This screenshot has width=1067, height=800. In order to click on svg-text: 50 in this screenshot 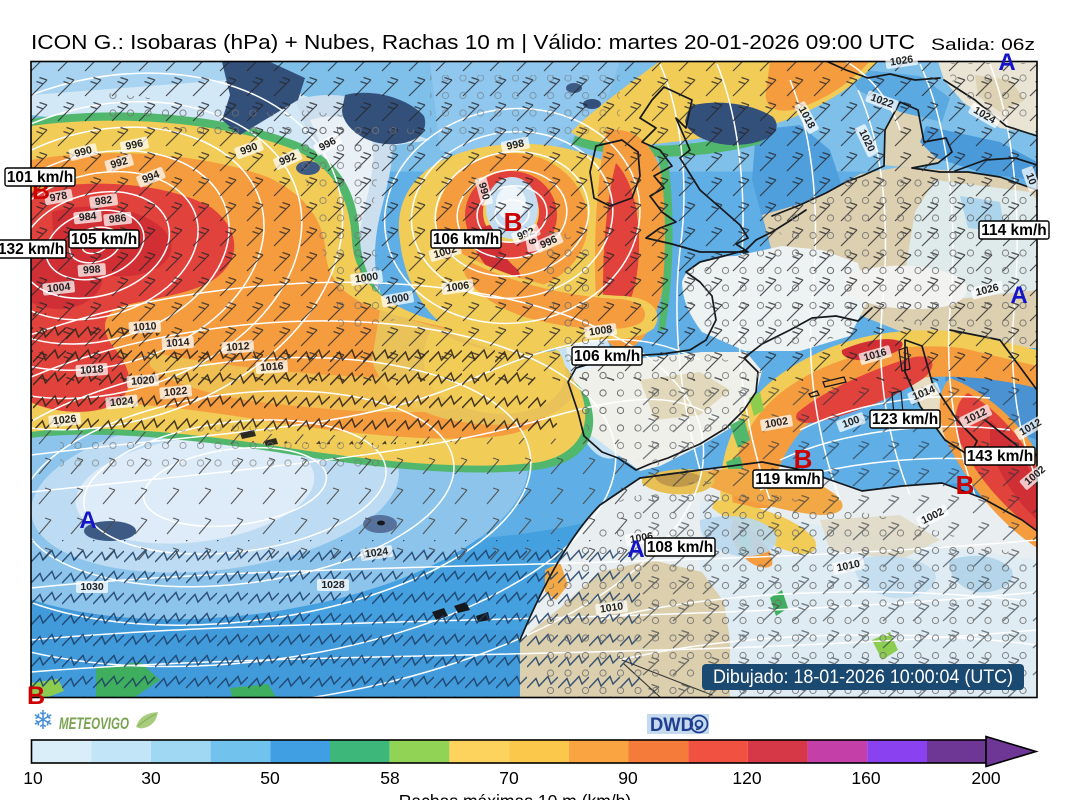, I will do `click(270, 778)`.